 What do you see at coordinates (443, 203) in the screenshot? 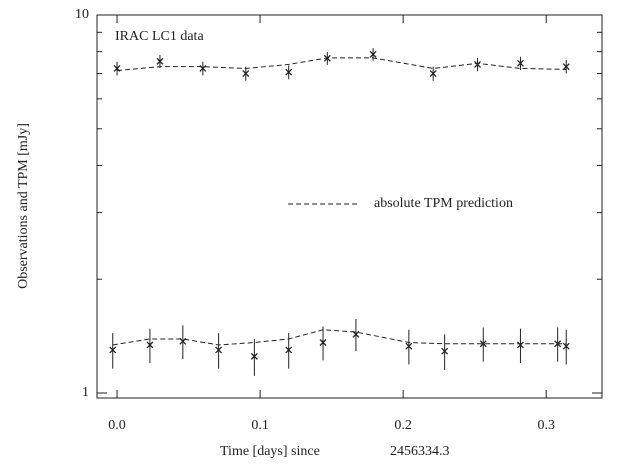
I see `legend-label: absolute TPM prediction` at bounding box center [443, 203].